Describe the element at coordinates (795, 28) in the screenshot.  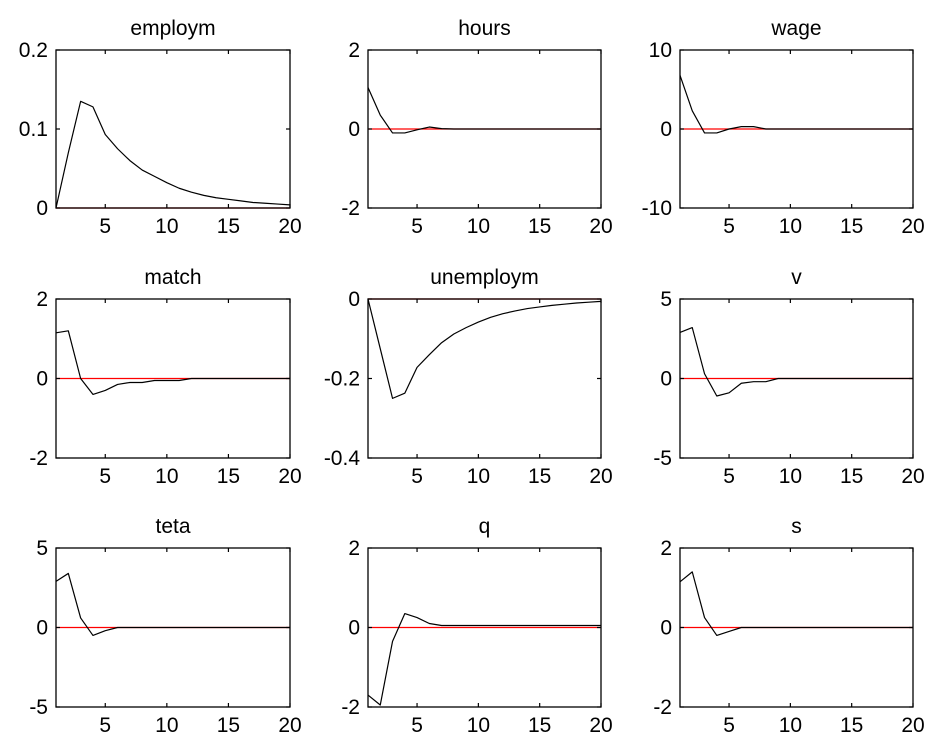
I see `subplot-title-wage: wage` at that location.